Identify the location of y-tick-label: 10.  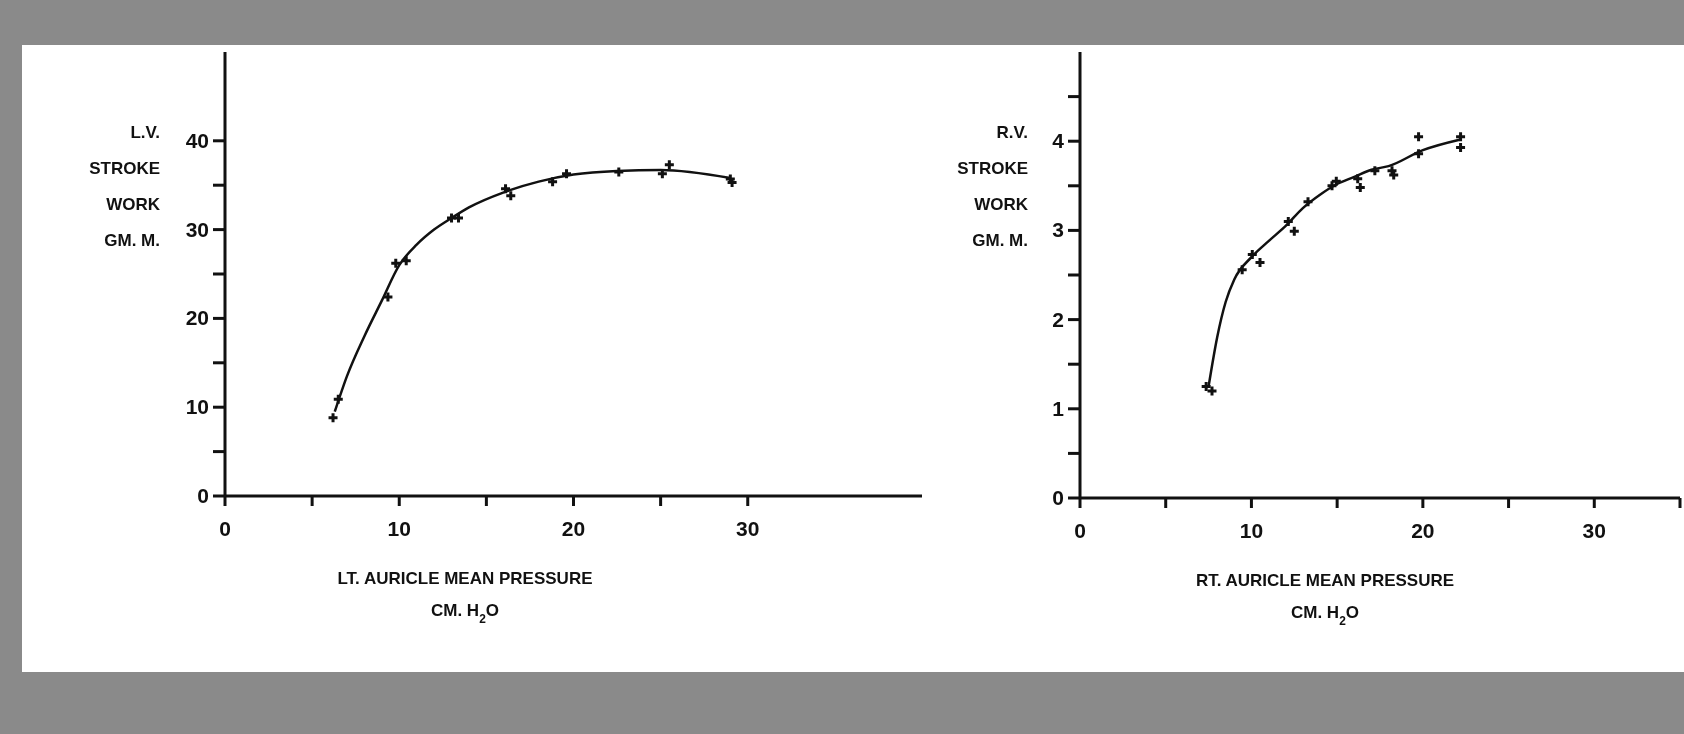
(197, 407).